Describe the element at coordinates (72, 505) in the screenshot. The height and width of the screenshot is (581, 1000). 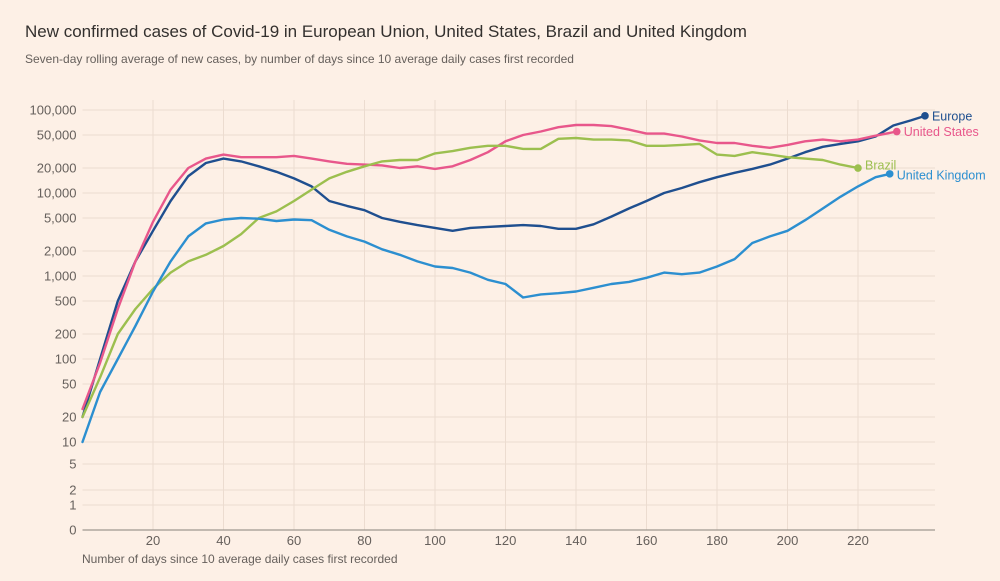
I see `y-tick-label: 1` at that location.